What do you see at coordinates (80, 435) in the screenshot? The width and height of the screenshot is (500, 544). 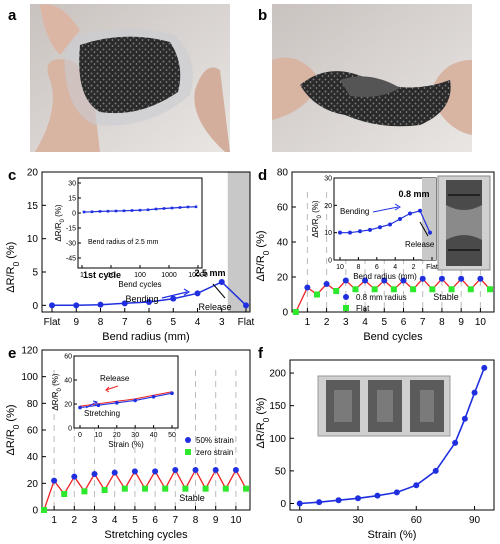 I see `inset-x-tick-label: 0` at bounding box center [80, 435].